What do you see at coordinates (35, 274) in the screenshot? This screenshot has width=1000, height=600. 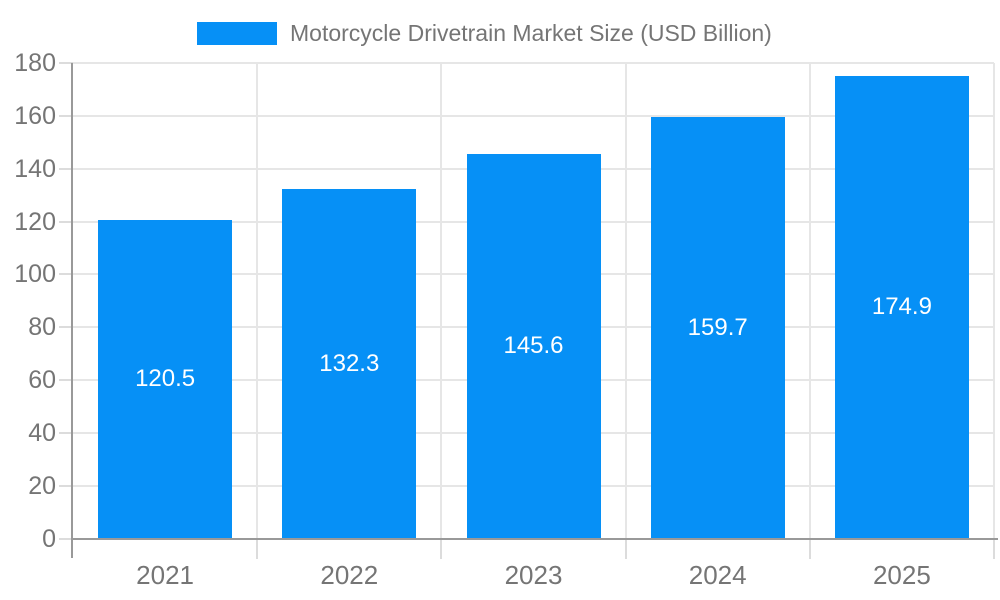 I see `y-tick-label: 100` at bounding box center [35, 274].